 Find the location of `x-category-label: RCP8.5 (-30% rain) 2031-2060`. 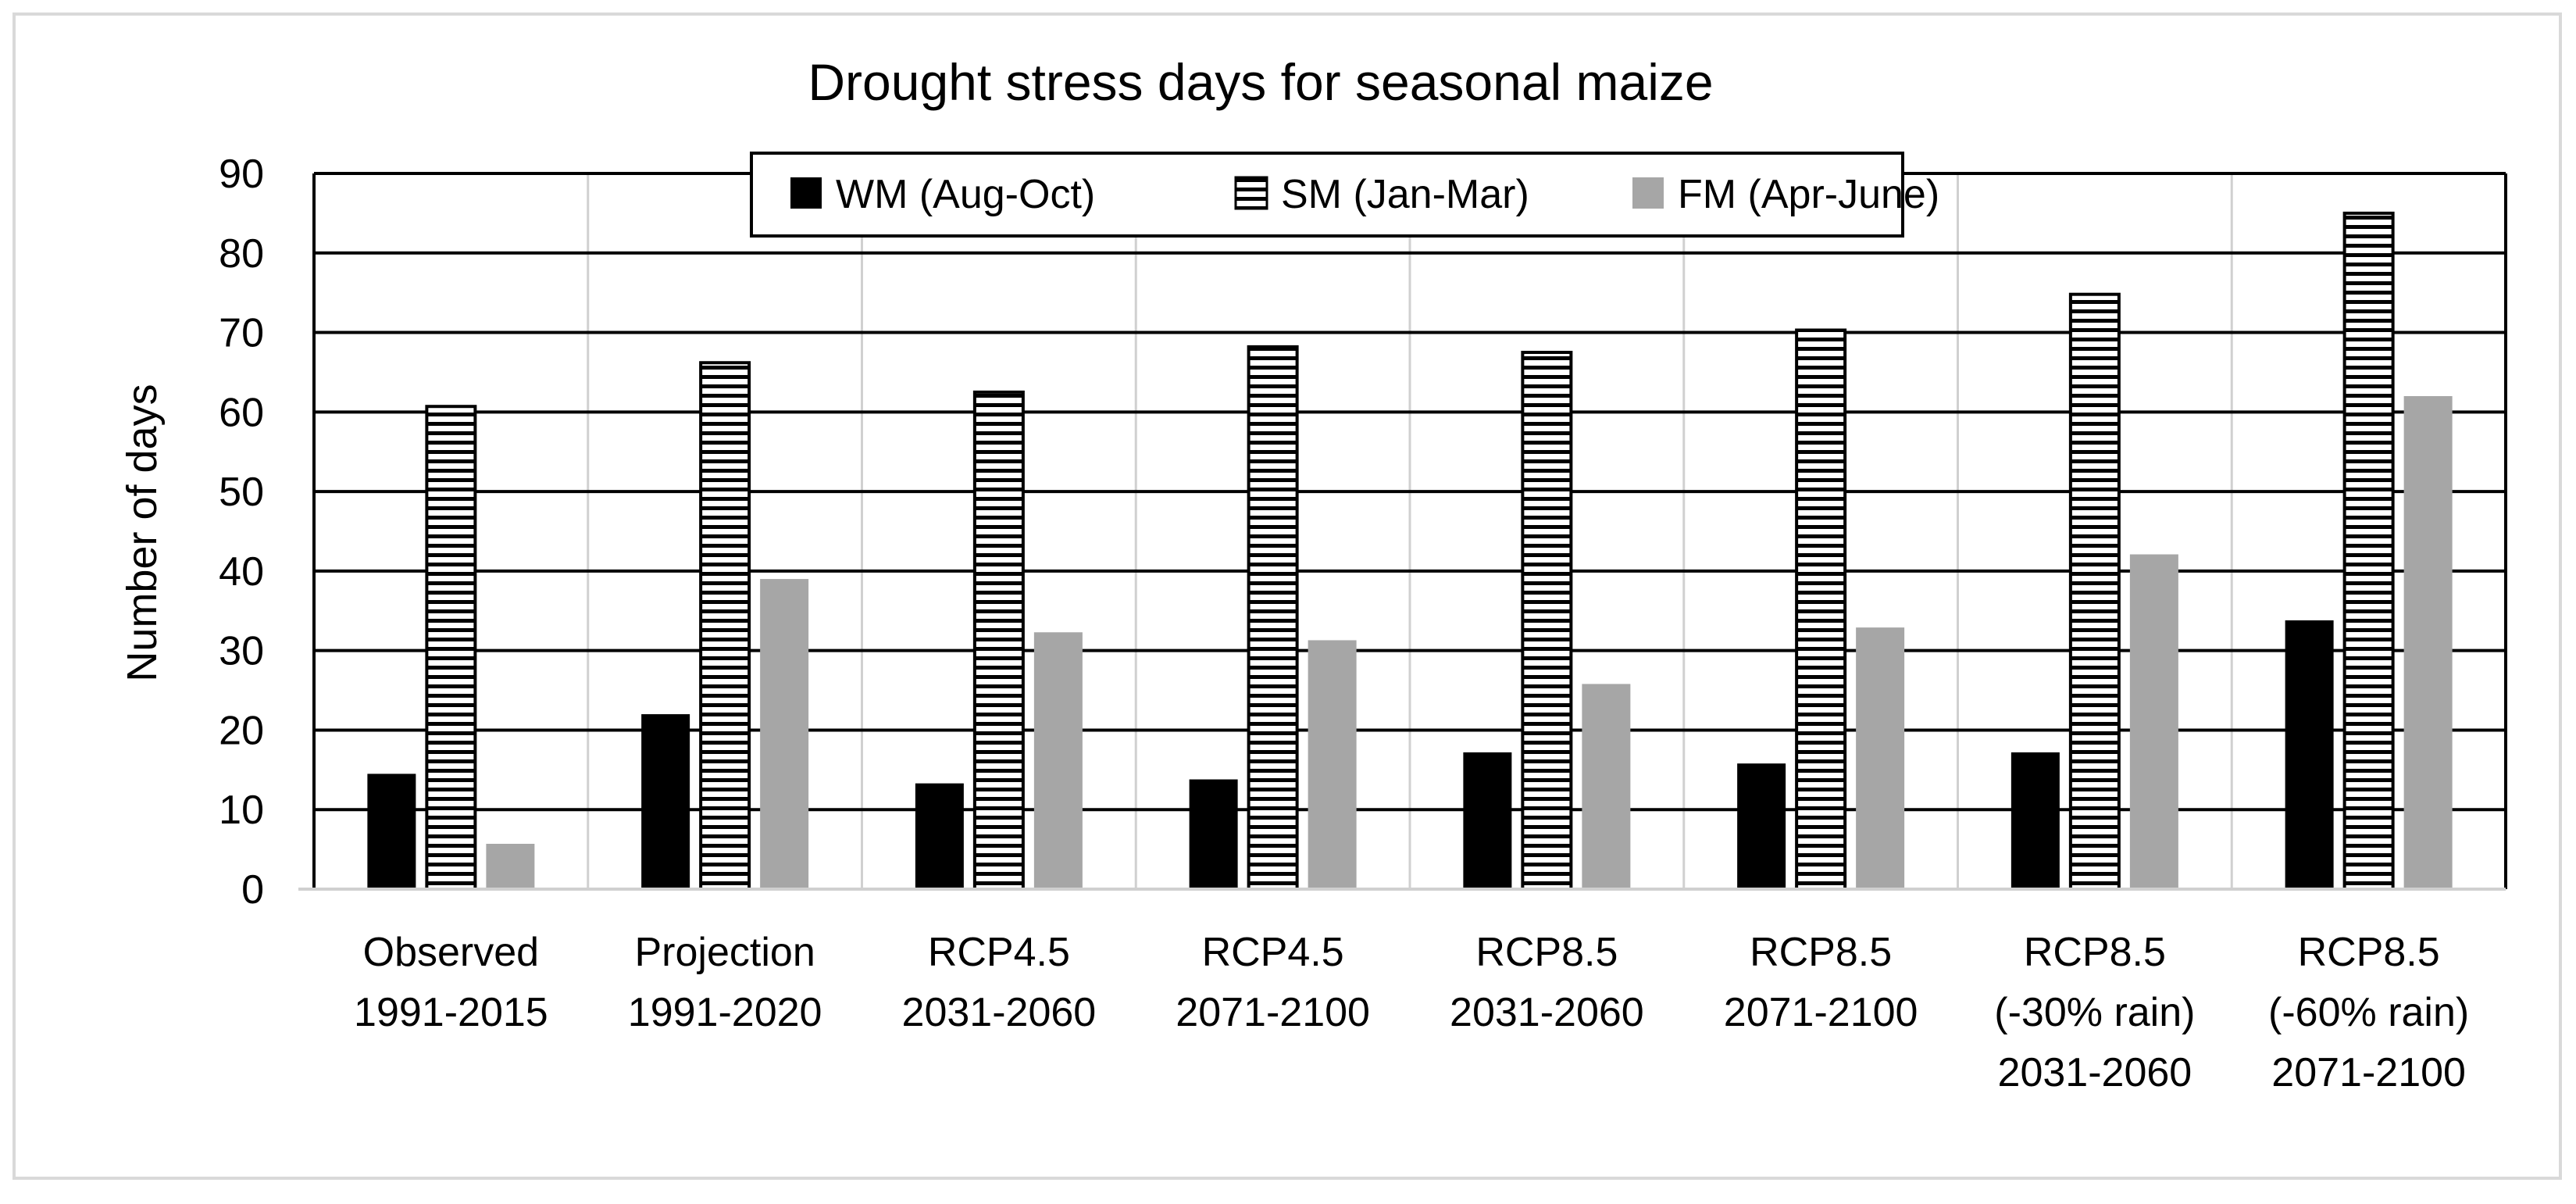

x-category-label: RCP8.5 (-30% rain) 2031-2060 is located at coordinates (2094, 1012).